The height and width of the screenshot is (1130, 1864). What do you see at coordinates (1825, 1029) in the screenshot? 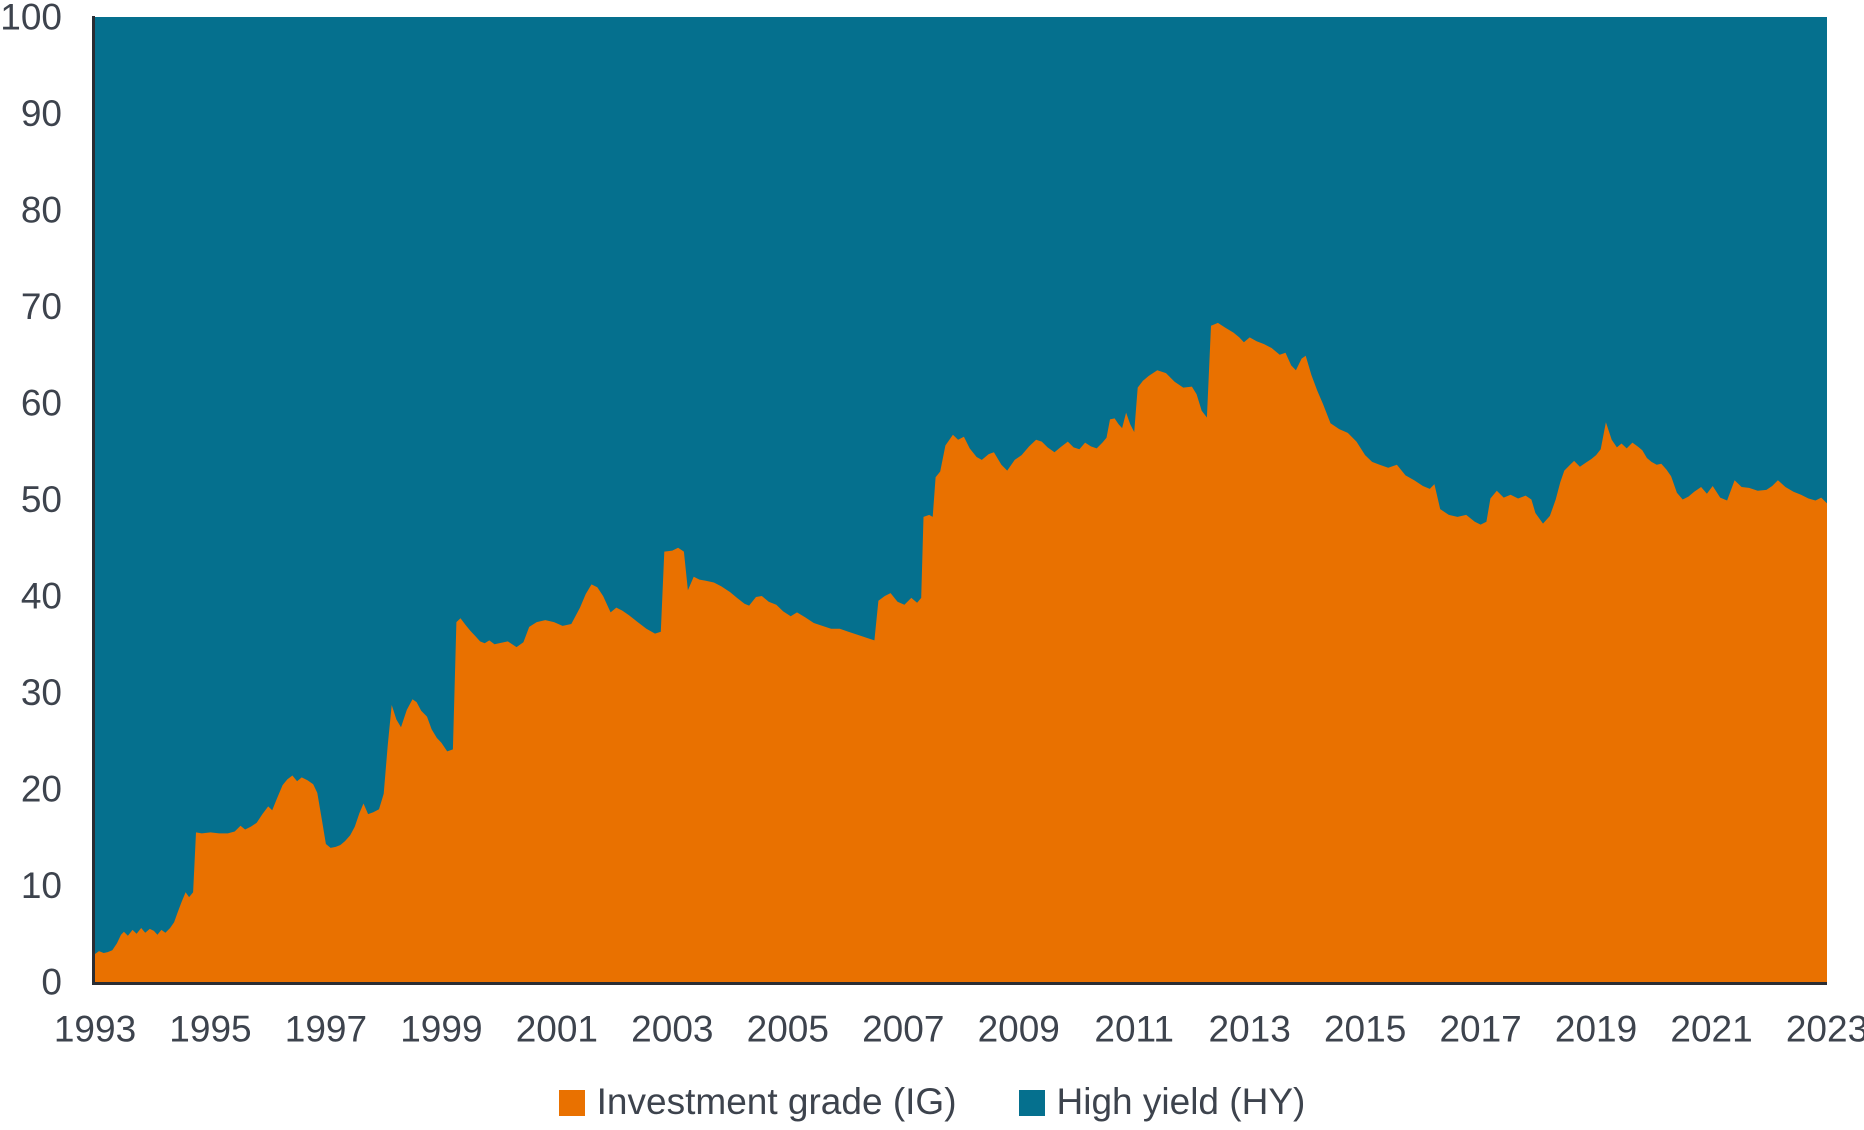
I see `x-axis-tick-label: 2023` at bounding box center [1825, 1029].